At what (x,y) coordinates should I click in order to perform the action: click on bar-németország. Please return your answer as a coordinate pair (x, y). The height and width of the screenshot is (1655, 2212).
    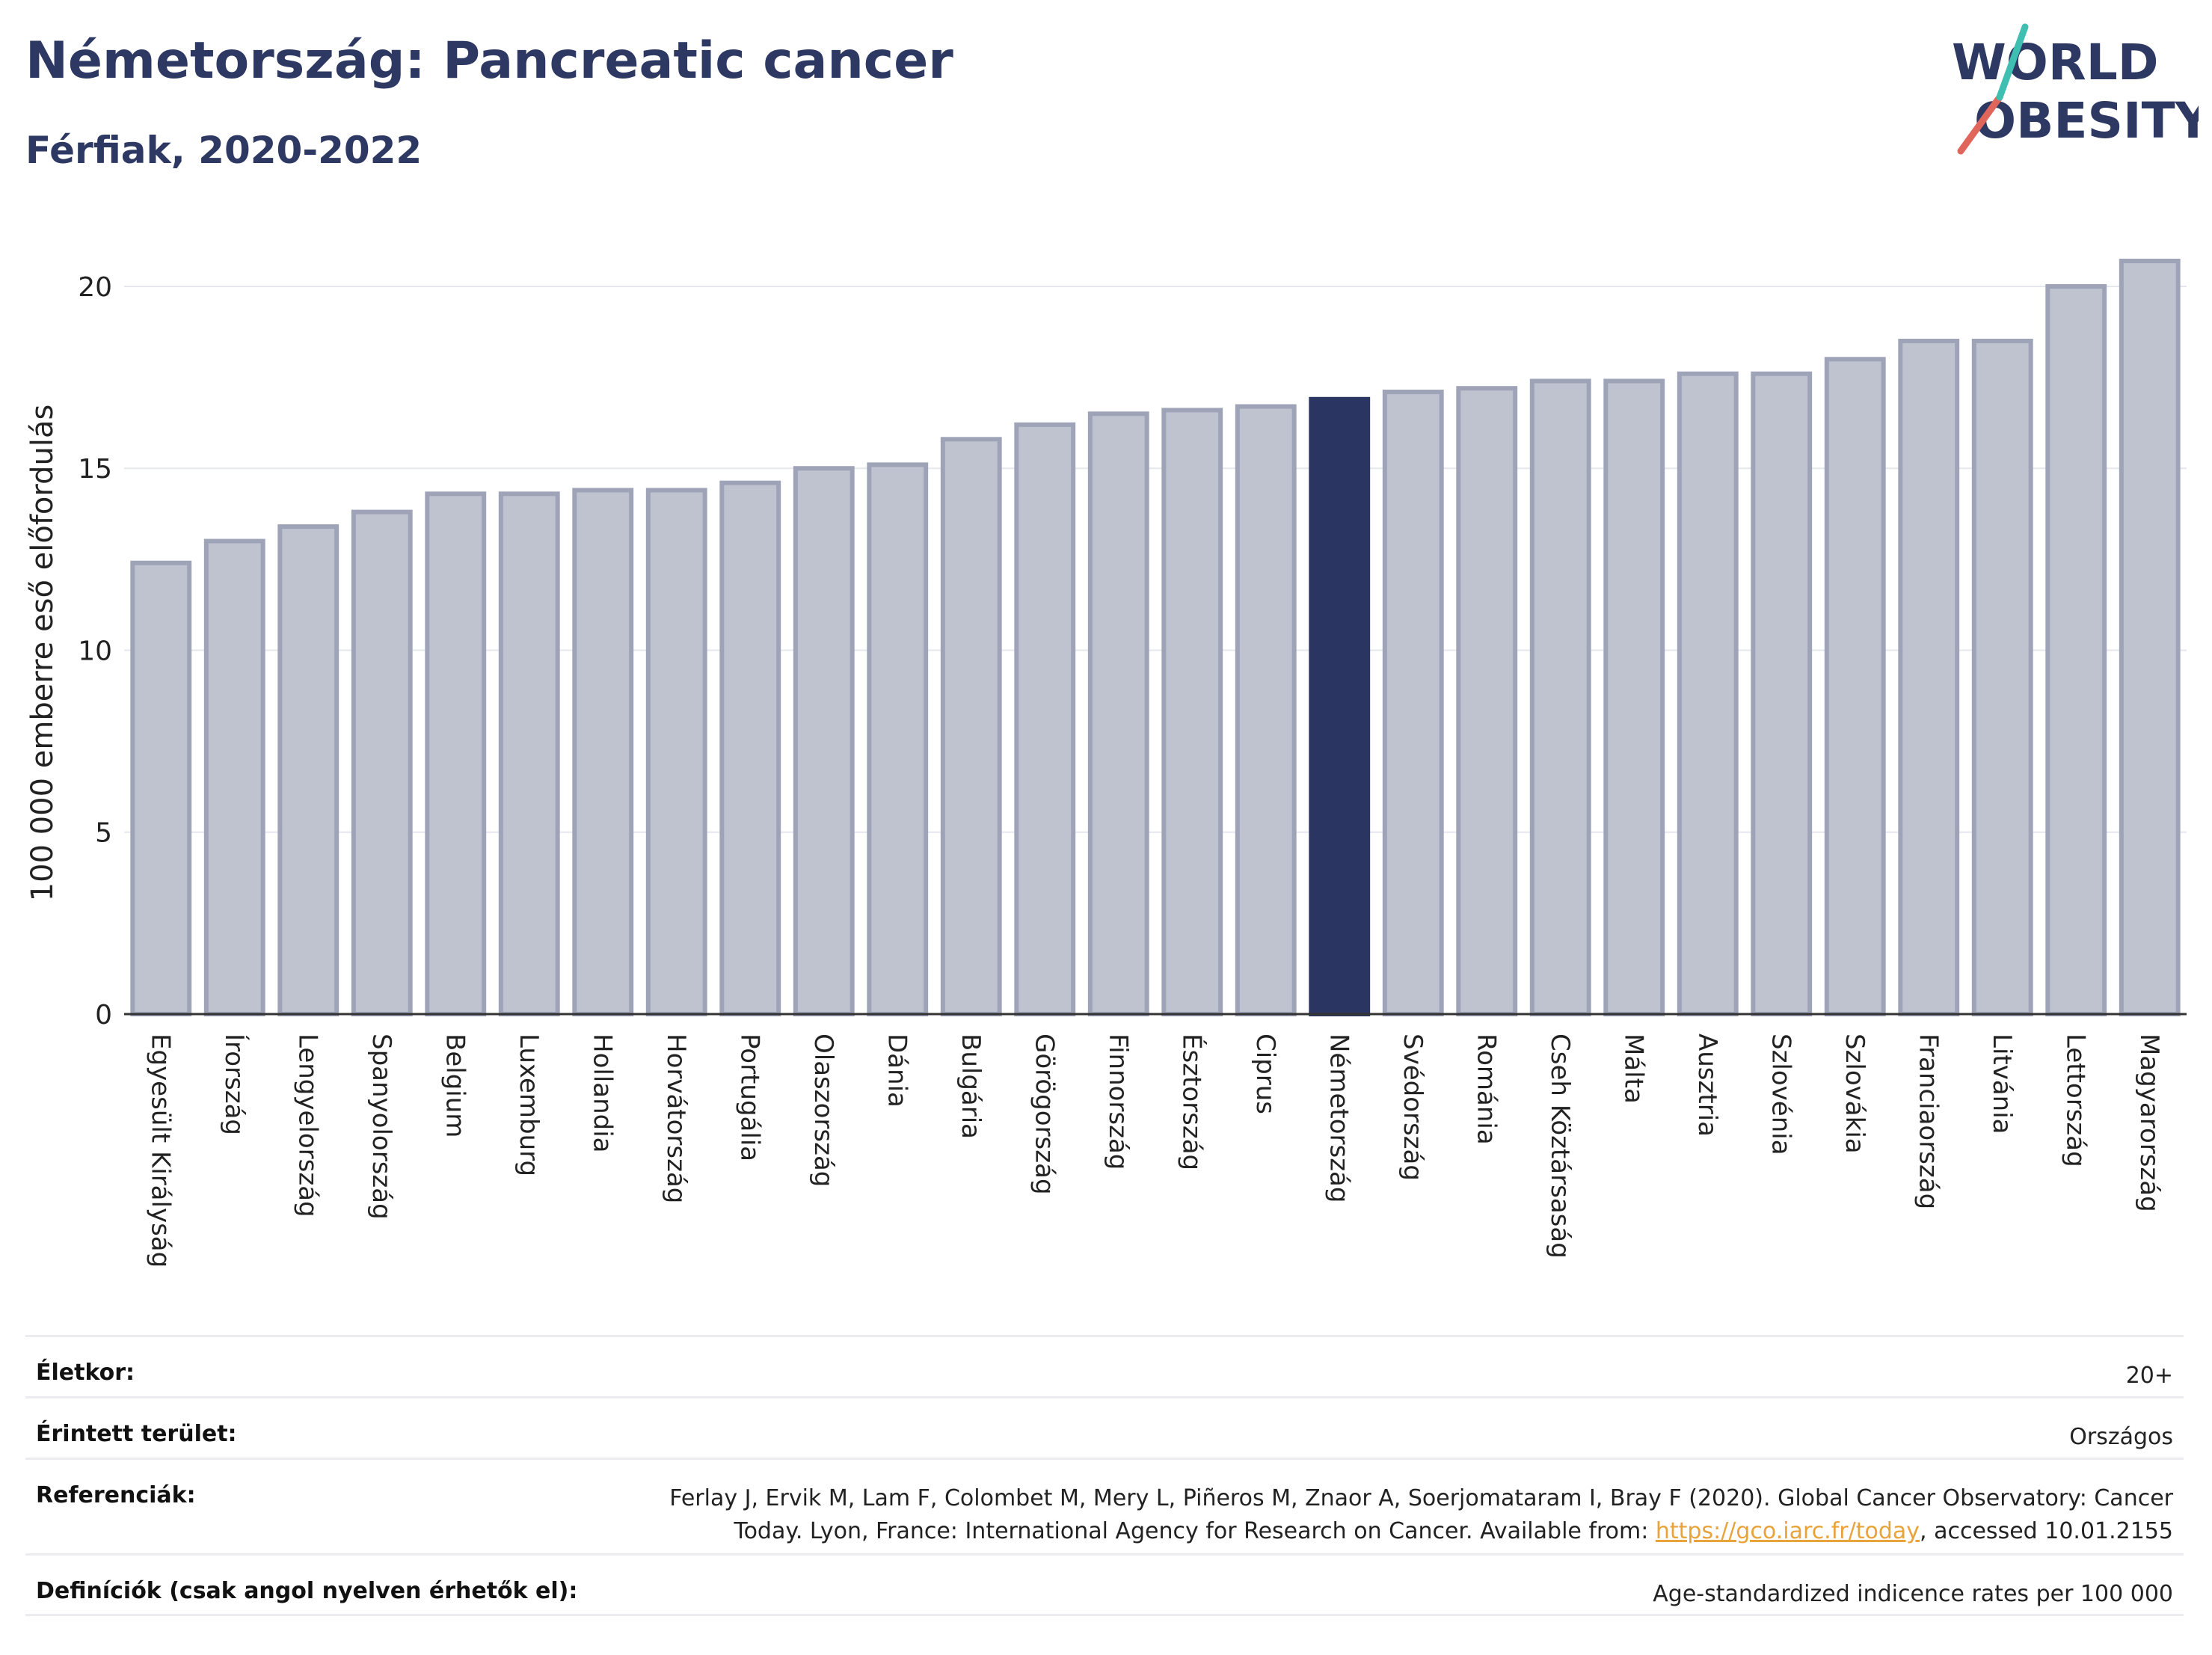
    Looking at the image, I should click on (1340, 706).